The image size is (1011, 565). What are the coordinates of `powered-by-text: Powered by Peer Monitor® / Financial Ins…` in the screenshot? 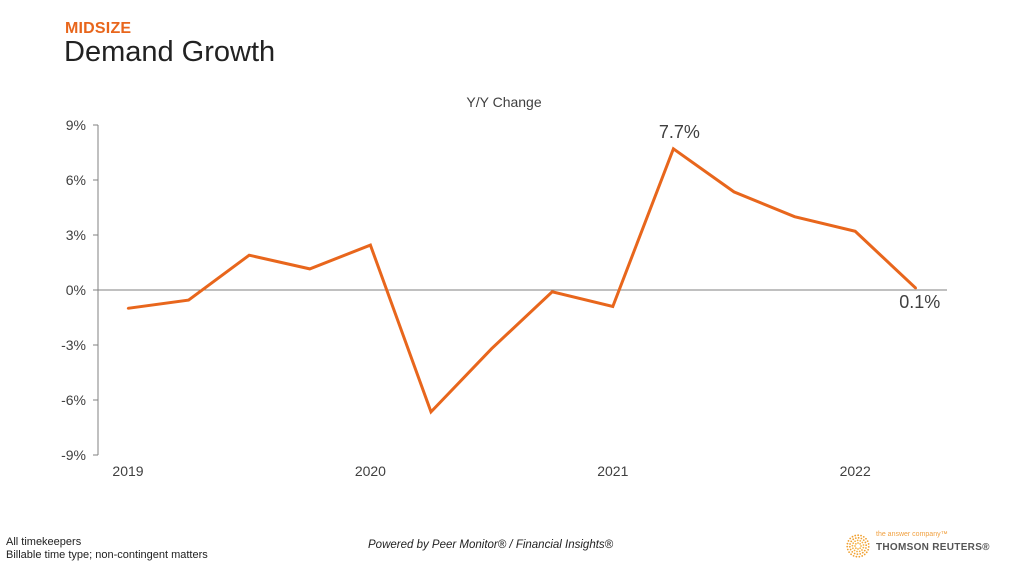 It's located at (491, 545).